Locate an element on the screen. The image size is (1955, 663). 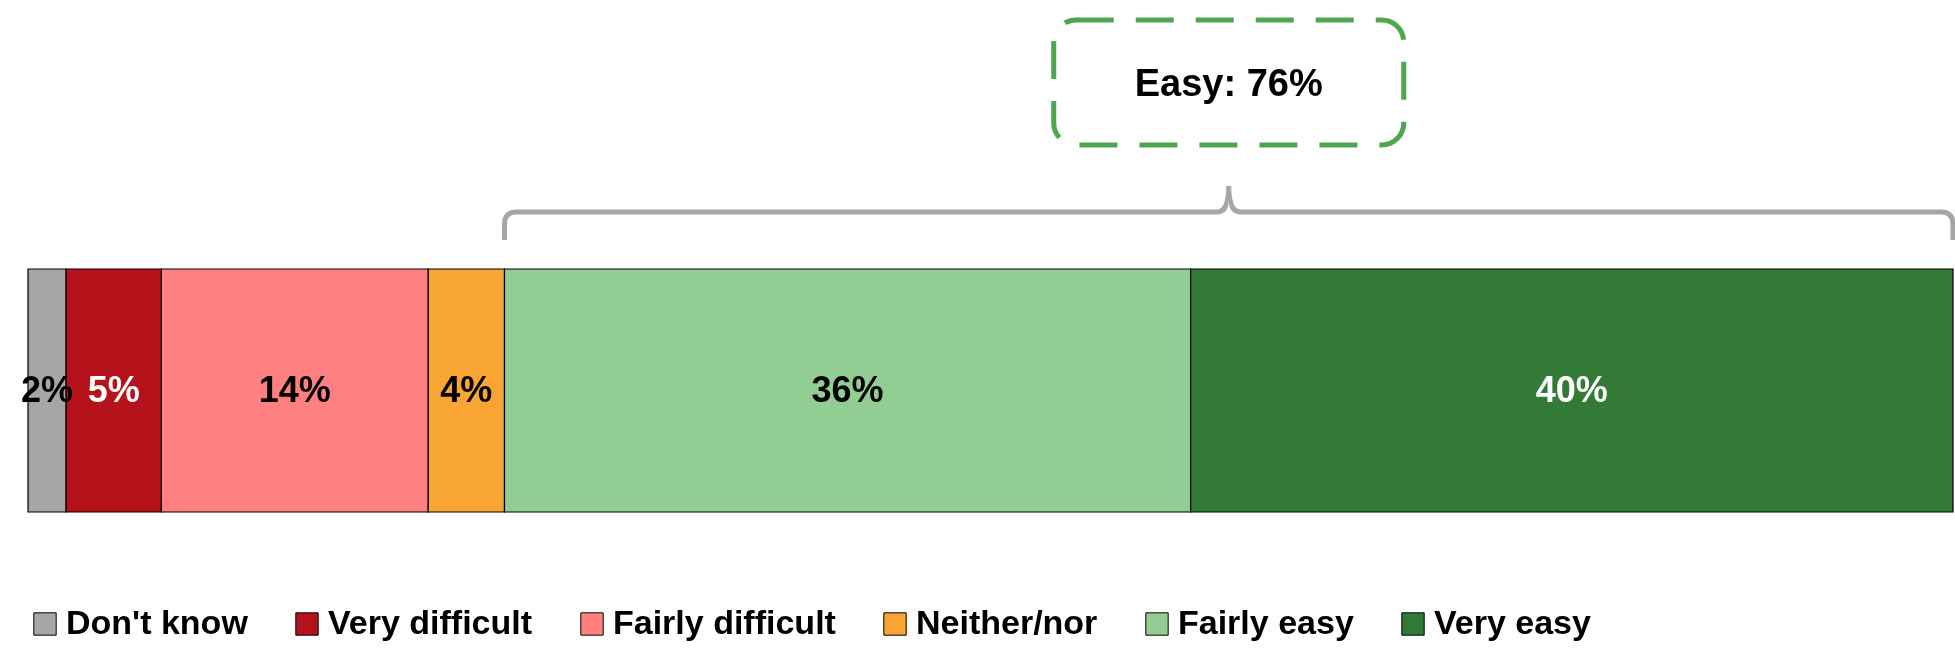
text: Easy: 76% is located at coordinates (1228, 82).